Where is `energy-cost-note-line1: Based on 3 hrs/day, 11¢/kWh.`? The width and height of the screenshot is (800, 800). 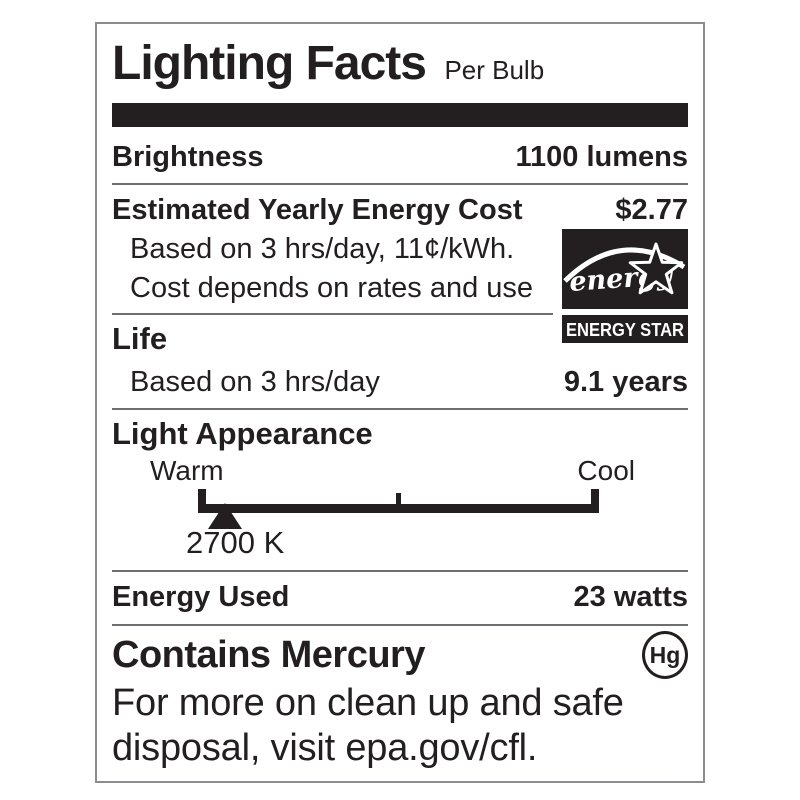
energy-cost-note-line1: Based on 3 hrs/day, 11¢/kWh. is located at coordinates (322, 249).